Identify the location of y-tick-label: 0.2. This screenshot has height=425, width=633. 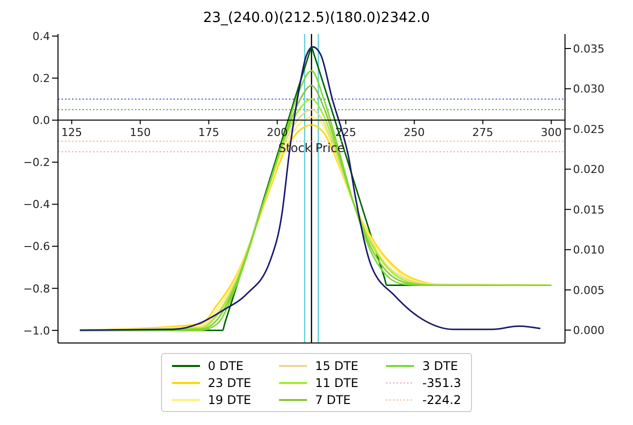
(41, 79).